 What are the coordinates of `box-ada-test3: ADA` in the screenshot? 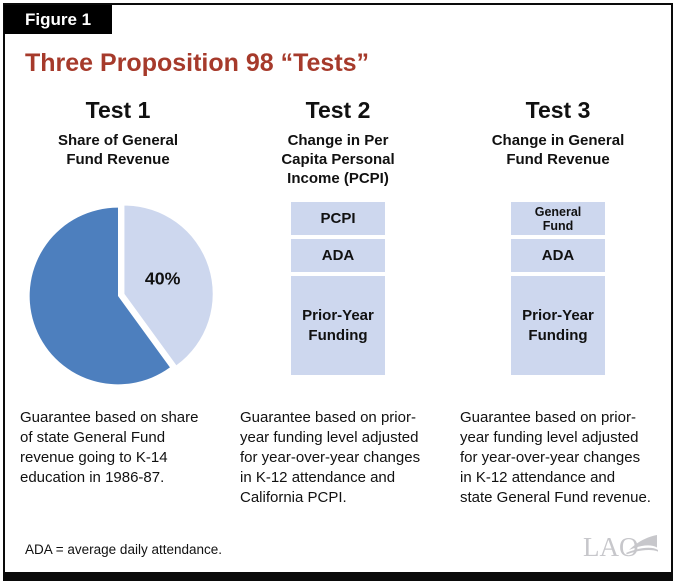 It's located at (558, 255).